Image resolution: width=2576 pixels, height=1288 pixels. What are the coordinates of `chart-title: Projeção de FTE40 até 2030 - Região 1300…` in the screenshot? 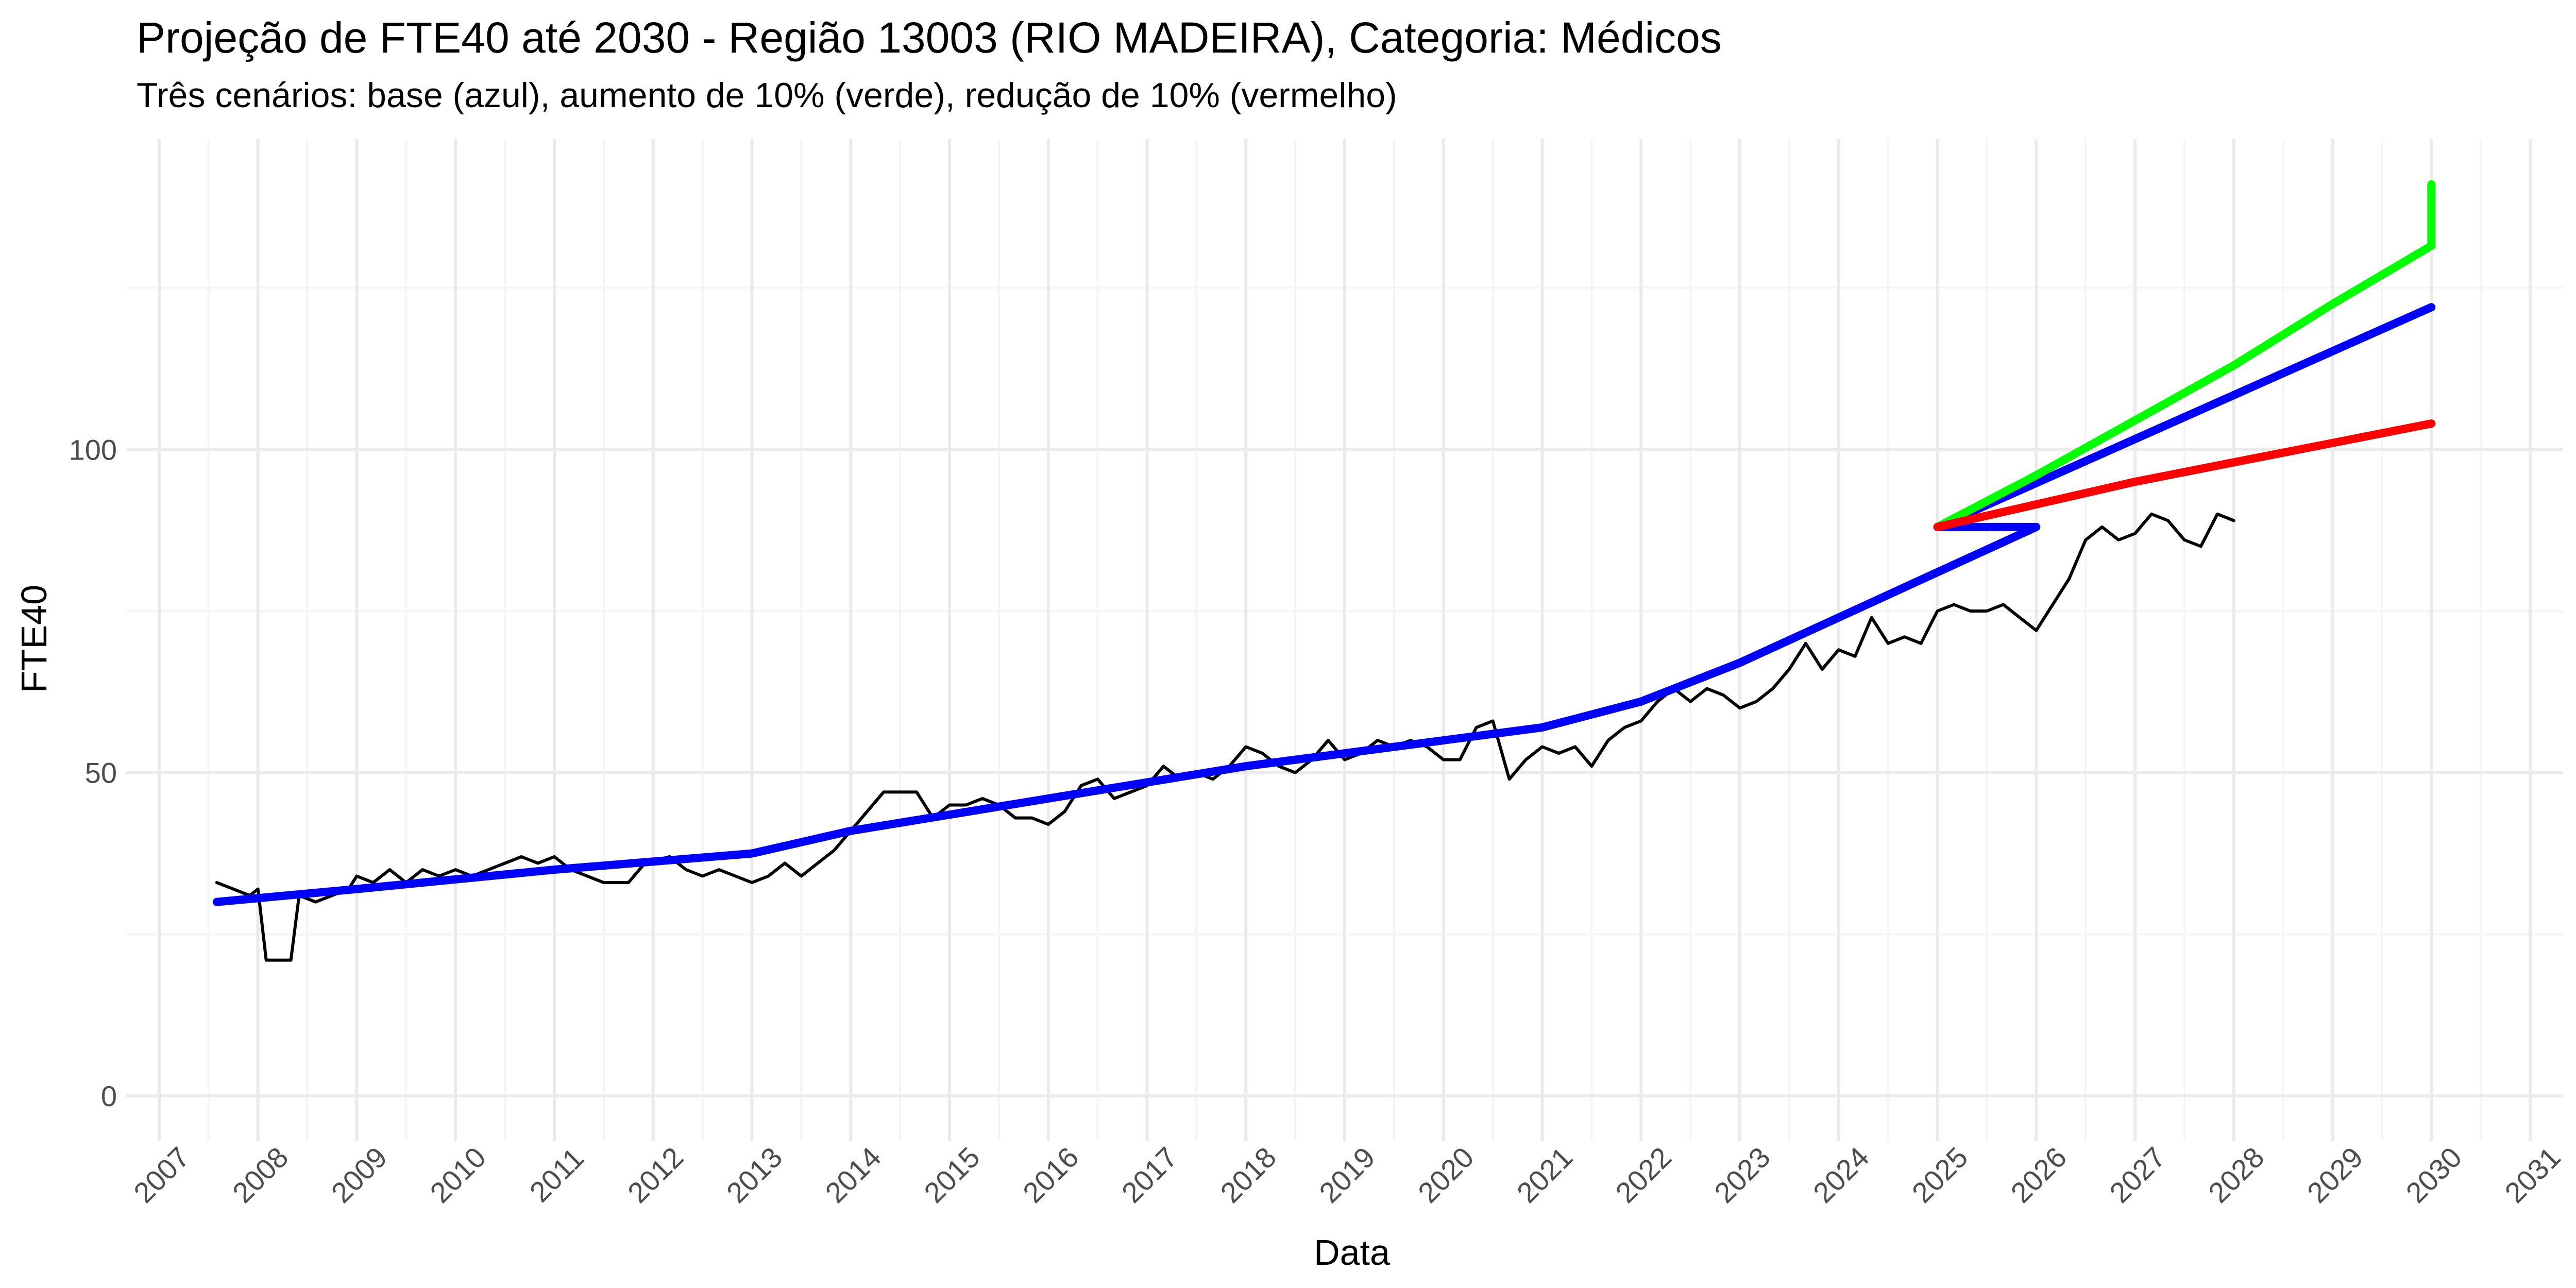 It's located at (929, 37).